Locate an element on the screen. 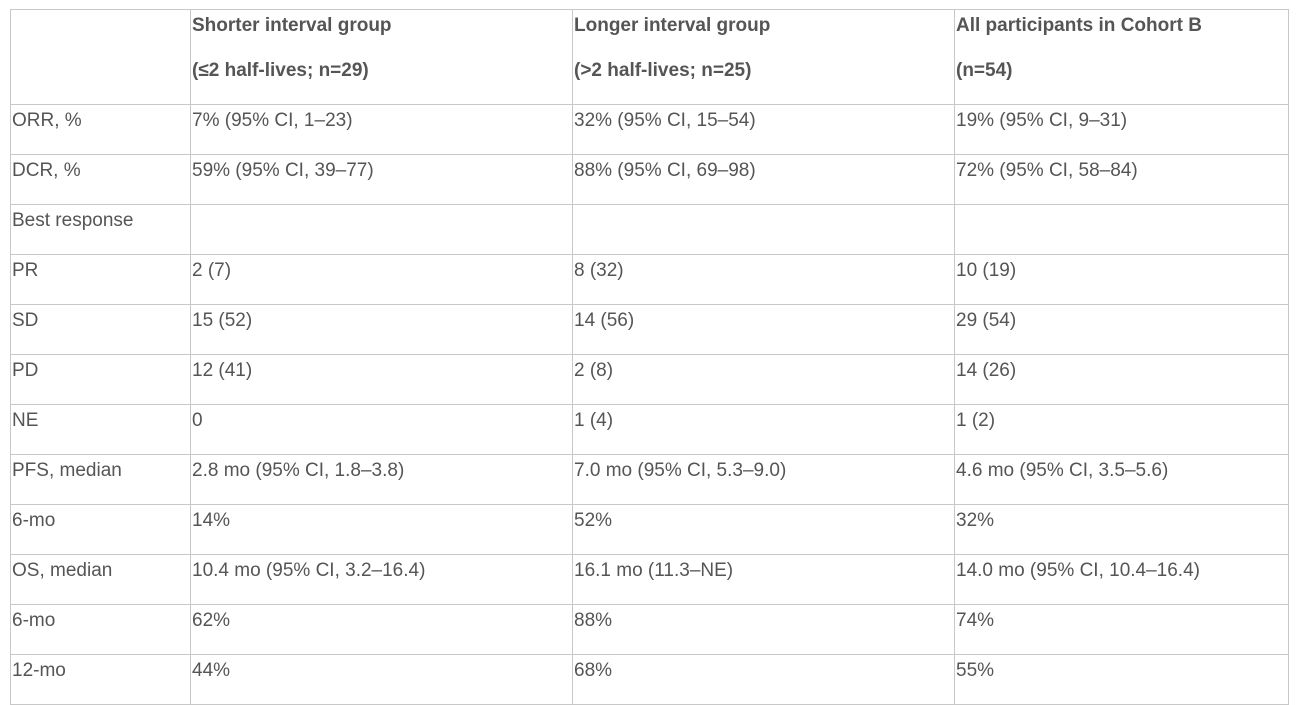 The width and height of the screenshot is (1299, 705). table-cell: 32% is located at coordinates (1121, 529).